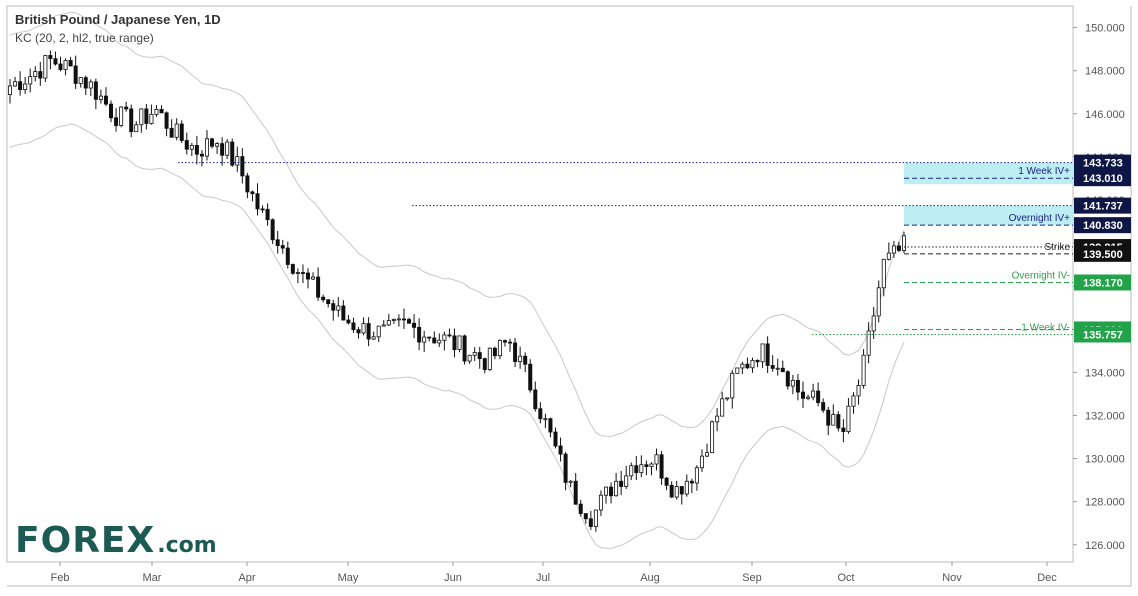 This screenshot has height=596, width=1138. Describe the element at coordinates (1105, 416) in the screenshot. I see `y-tick-label: 132.000` at that location.